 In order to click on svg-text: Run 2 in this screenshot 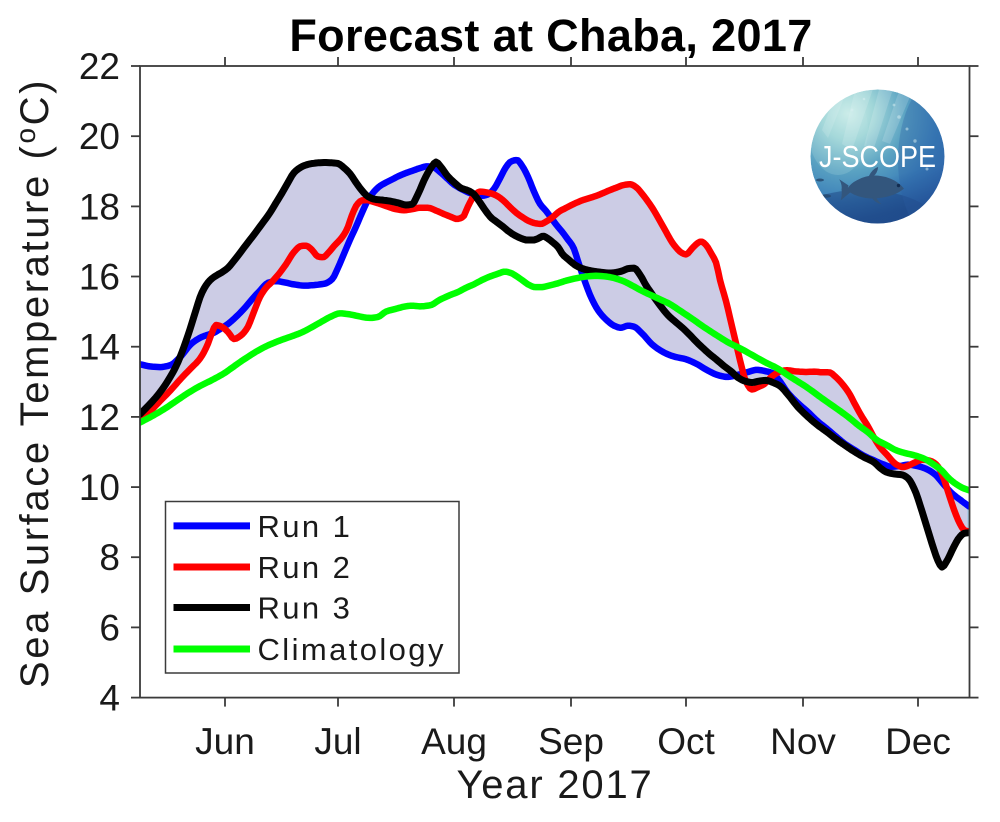, I will do `click(305, 567)`.